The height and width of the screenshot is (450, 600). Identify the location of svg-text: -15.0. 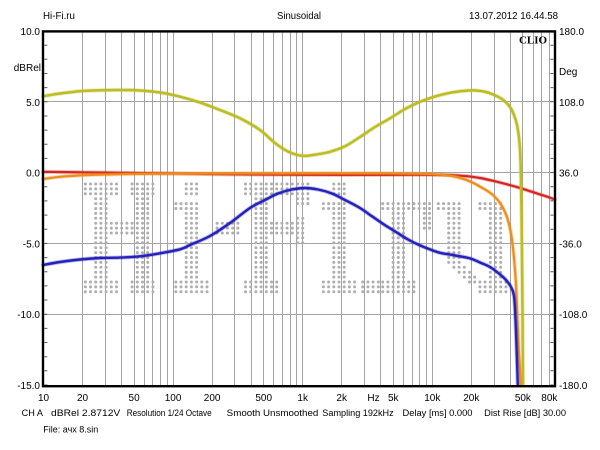
(28, 386).